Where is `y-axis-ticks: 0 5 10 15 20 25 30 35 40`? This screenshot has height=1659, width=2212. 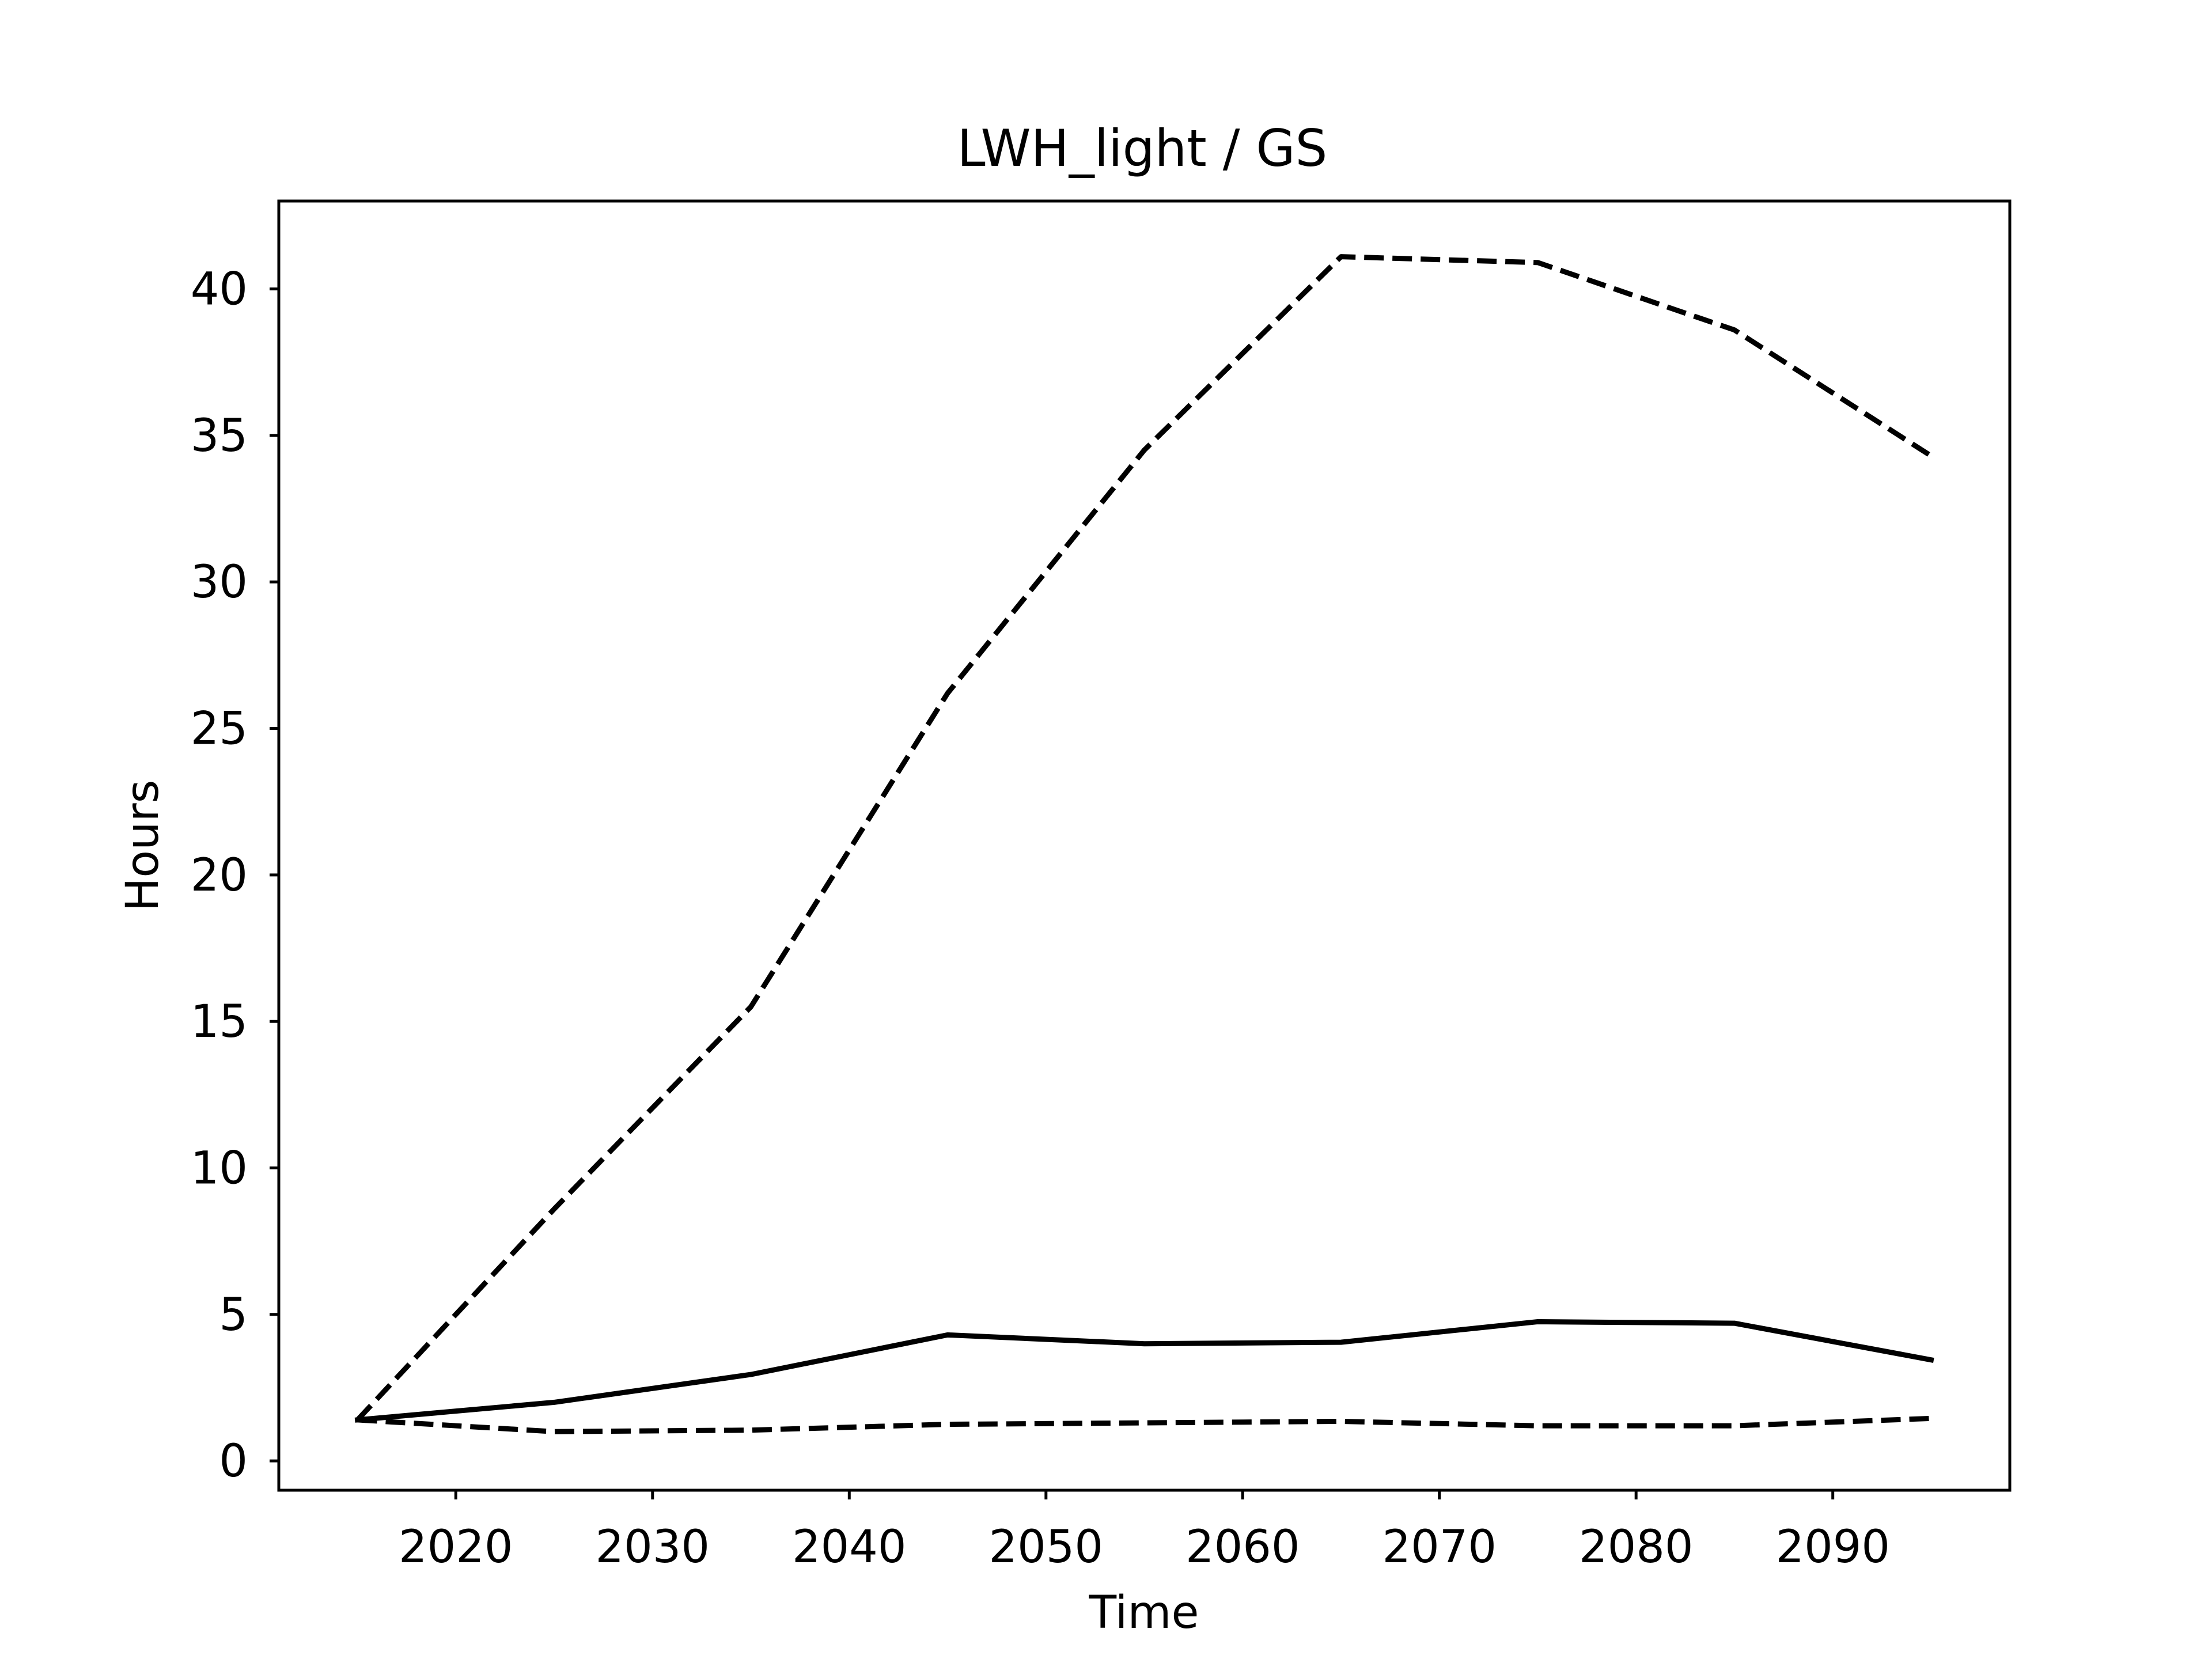 y-axis-ticks: 0 5 10 15 20 25 30 35 40 is located at coordinates (235, 875).